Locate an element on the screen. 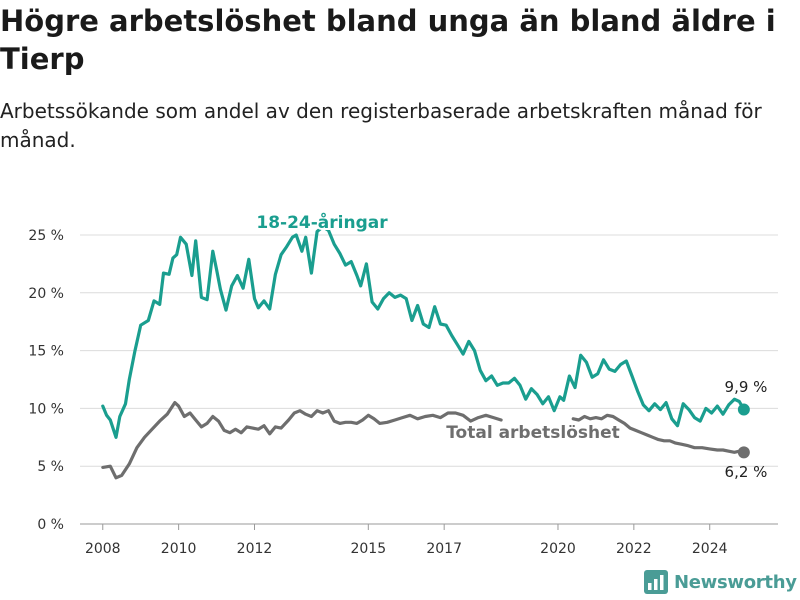 This screenshot has height=600, width=800. x-tick-label: 2012 is located at coordinates (255, 549).